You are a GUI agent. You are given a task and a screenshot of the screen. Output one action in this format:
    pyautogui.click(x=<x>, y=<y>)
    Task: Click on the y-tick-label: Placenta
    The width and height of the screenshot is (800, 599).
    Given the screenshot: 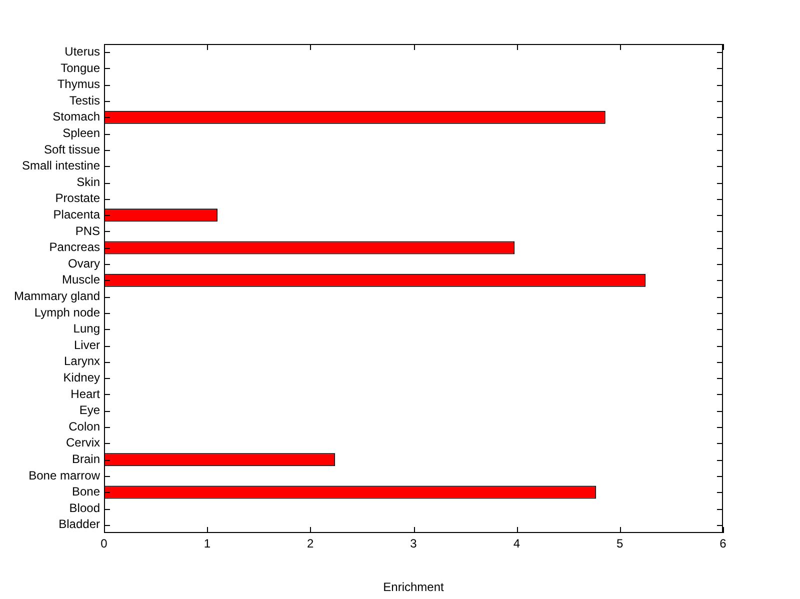 What is the action you would take?
    pyautogui.click(x=76, y=214)
    